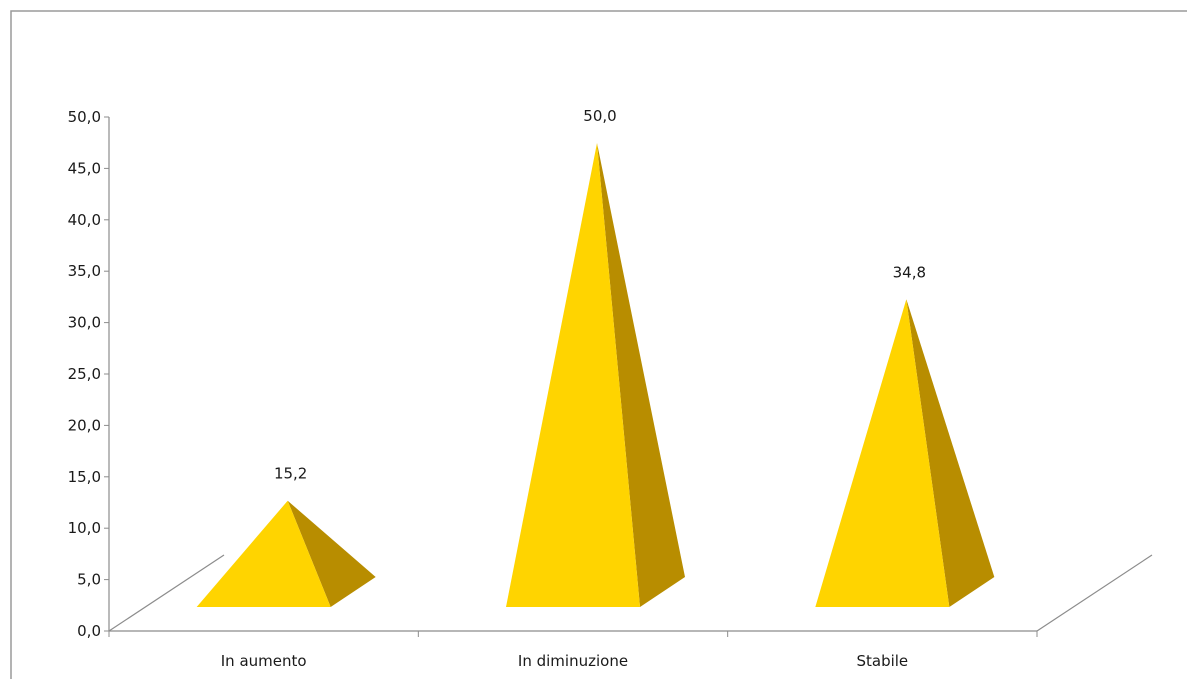 The width and height of the screenshot is (1187, 679). What do you see at coordinates (84, 271) in the screenshot?
I see `y-tick-label: 35,0` at bounding box center [84, 271].